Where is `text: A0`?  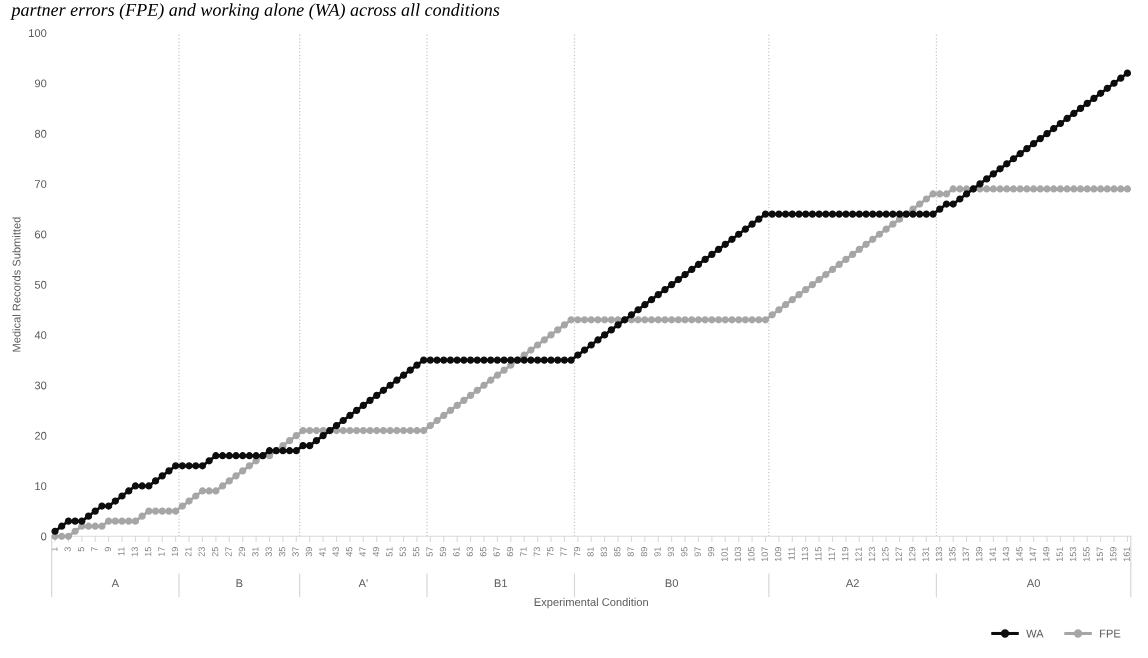
text: A0 is located at coordinates (1033, 583).